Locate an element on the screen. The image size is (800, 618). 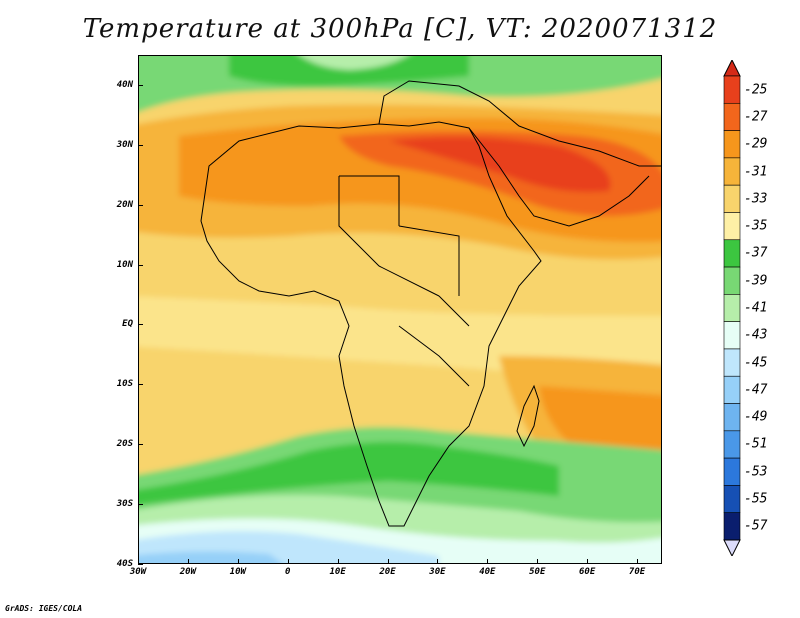
lat-tick-label: 20N is located at coordinates (124, 204).